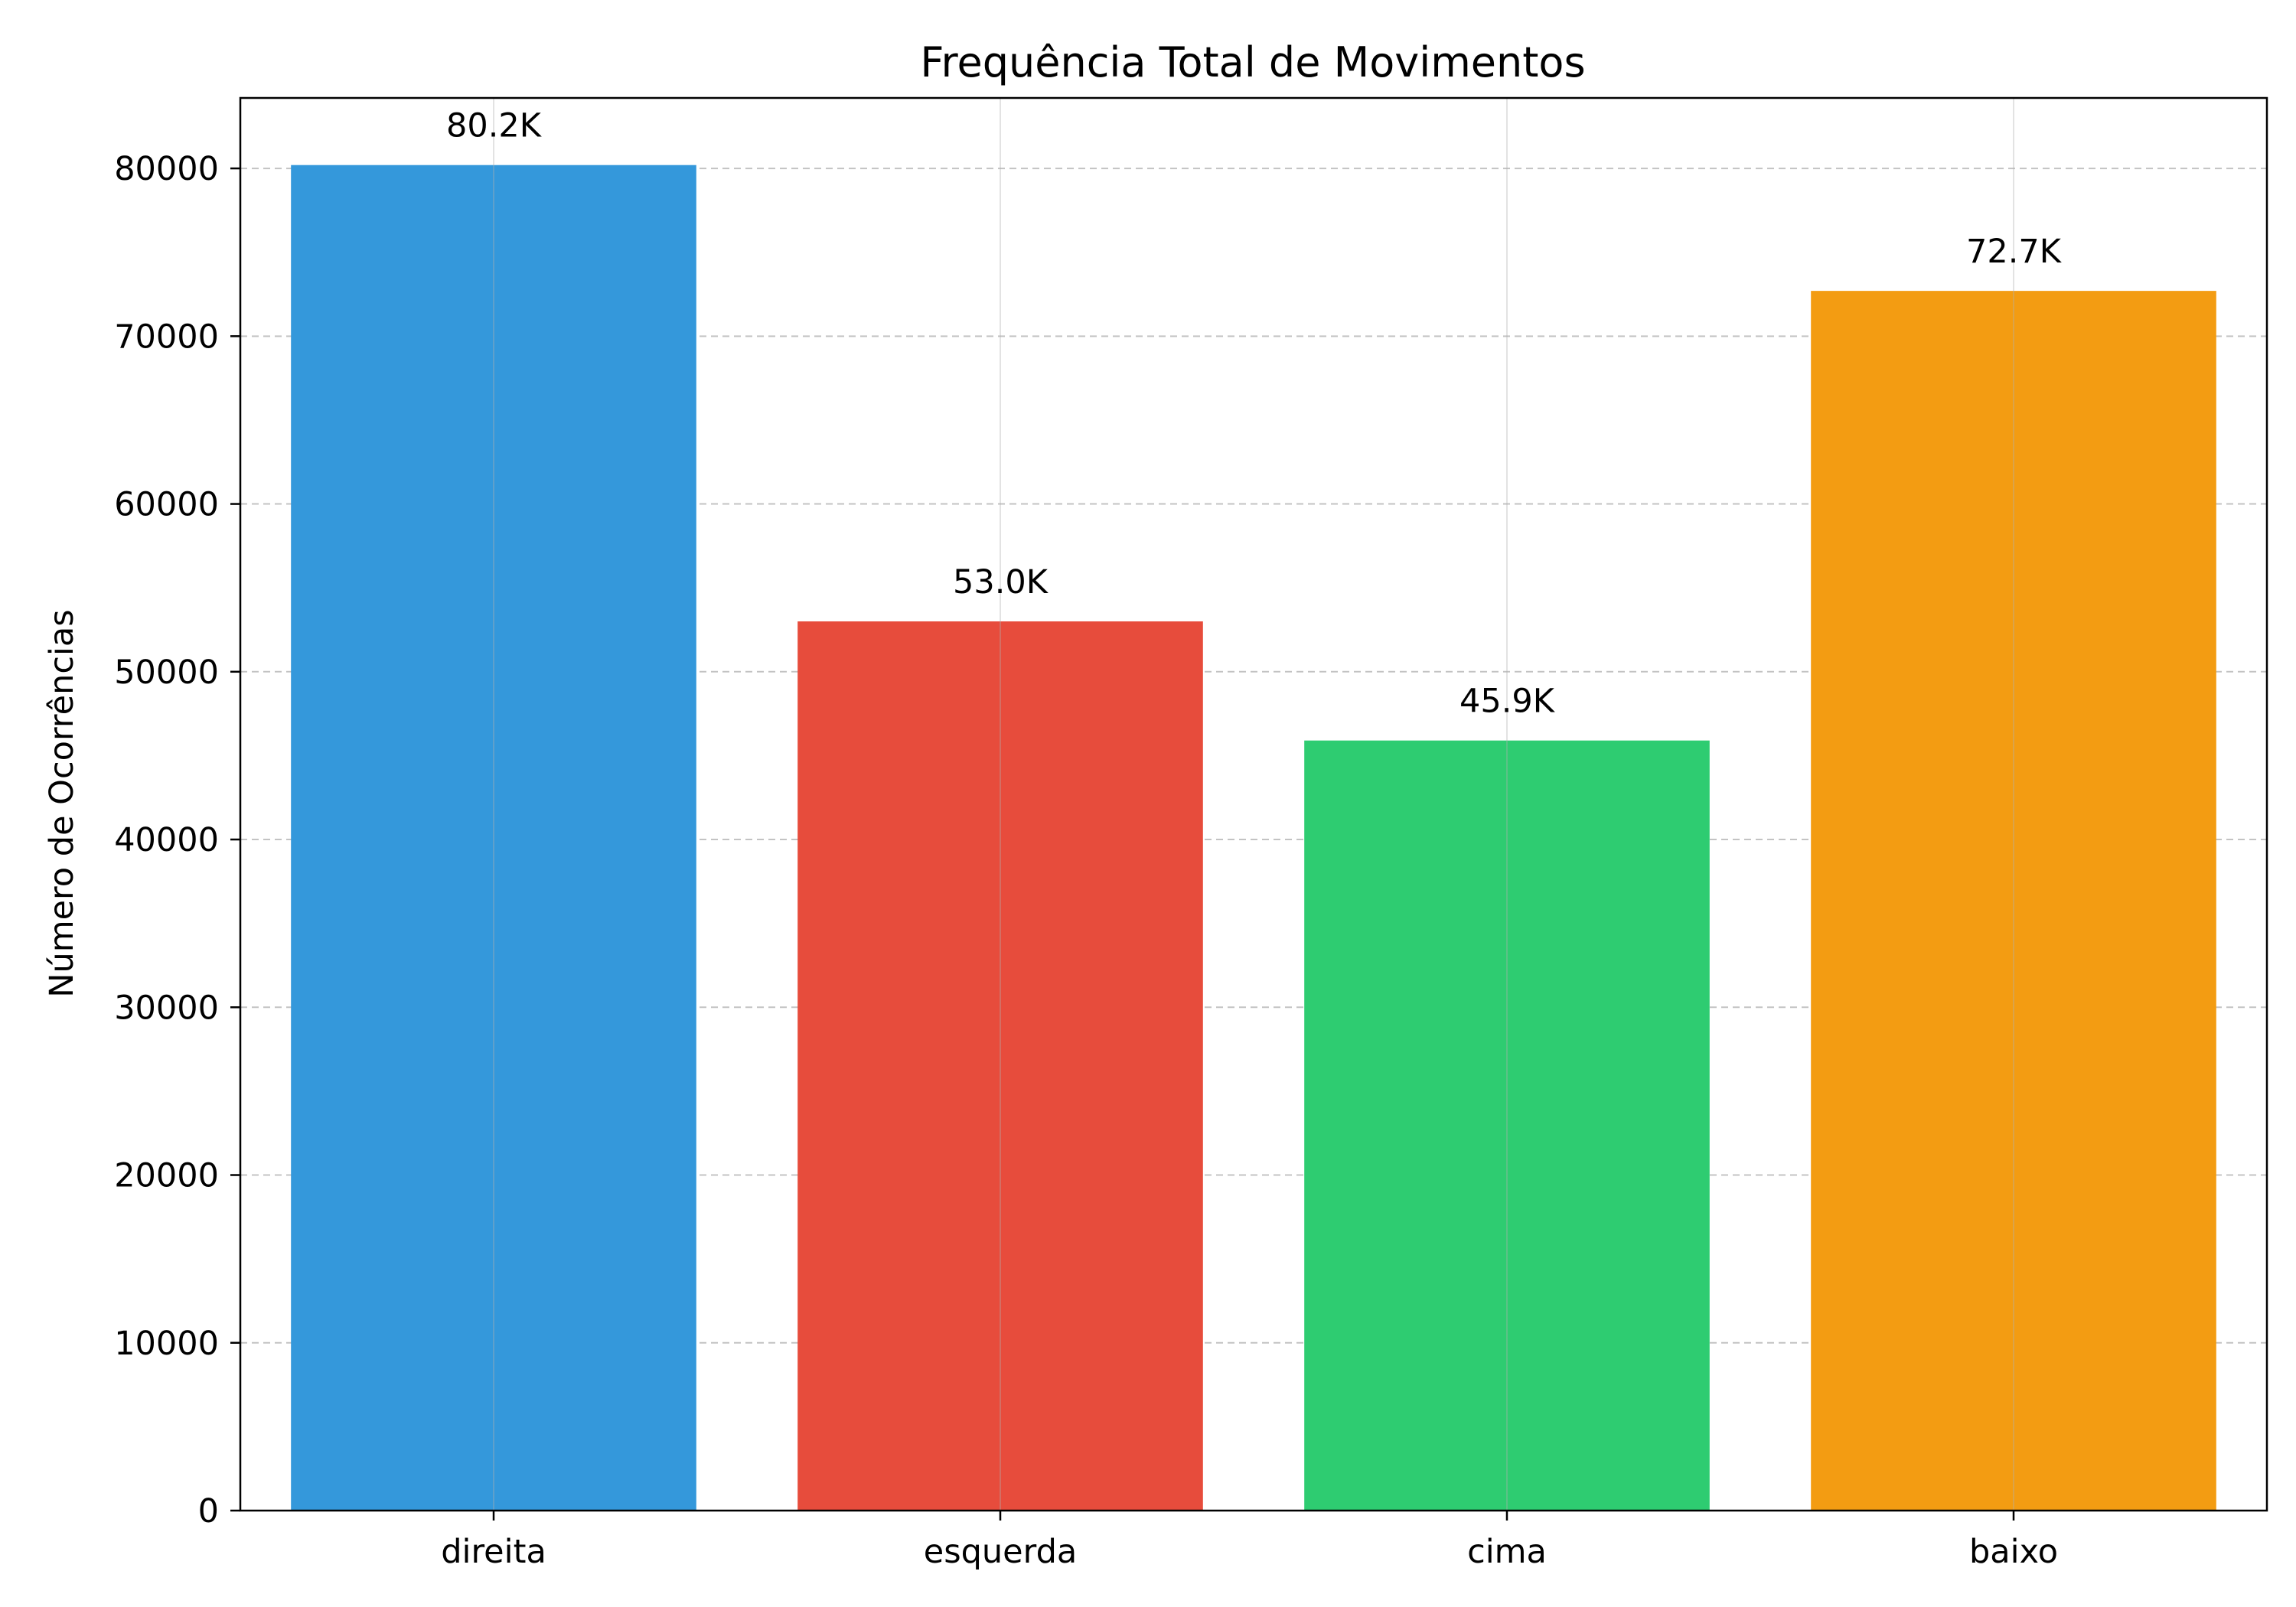 The width and height of the screenshot is (2296, 1607). Describe the element at coordinates (2013, 901) in the screenshot. I see `bar-baixo` at that location.